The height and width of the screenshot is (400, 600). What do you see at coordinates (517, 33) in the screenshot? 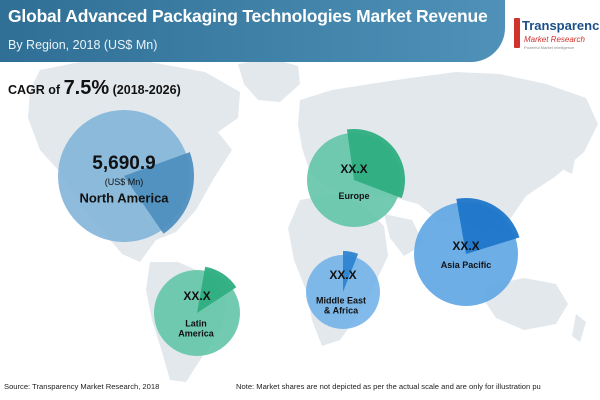
I see `logo-mark-icon` at bounding box center [517, 33].